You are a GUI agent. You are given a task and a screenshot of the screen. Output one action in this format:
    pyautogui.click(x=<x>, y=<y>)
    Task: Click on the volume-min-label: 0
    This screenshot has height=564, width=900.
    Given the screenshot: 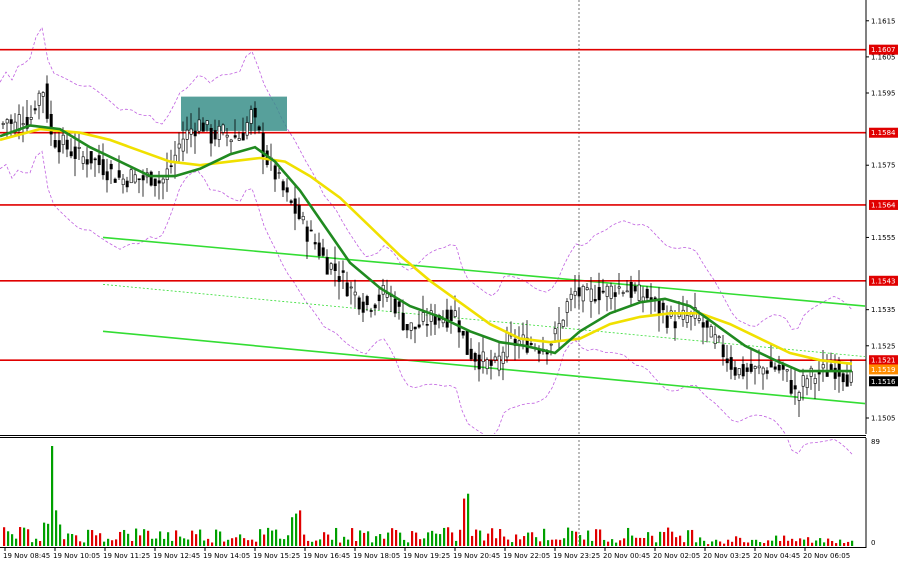 What is the action you would take?
    pyautogui.click(x=873, y=543)
    